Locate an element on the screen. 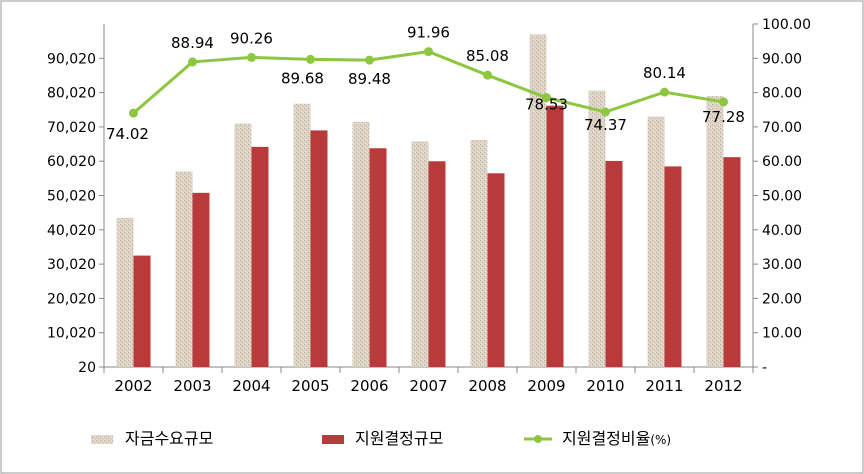  legend: 자금수요규모 지원결정규모 지원결정비율(%) is located at coordinates (381, 438).